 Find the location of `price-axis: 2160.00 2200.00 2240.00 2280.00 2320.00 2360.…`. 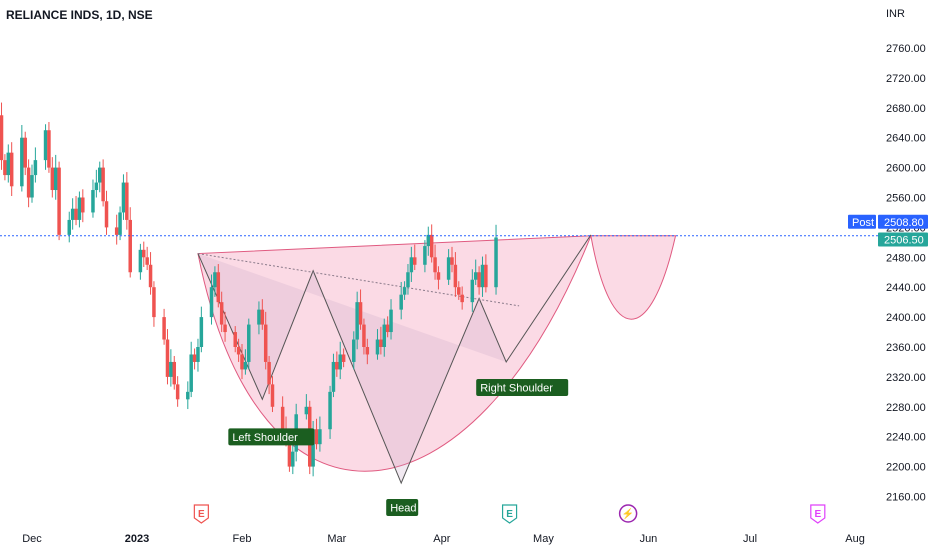

price-axis: 2160.00 2200.00 2240.00 2280.00 2320.00 2360.… is located at coordinates (906, 273).